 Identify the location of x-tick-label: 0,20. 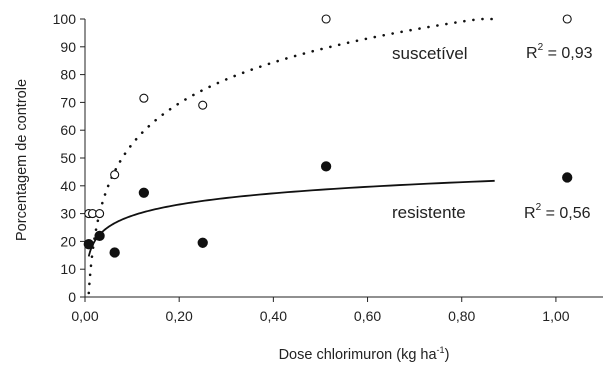
(179, 316).